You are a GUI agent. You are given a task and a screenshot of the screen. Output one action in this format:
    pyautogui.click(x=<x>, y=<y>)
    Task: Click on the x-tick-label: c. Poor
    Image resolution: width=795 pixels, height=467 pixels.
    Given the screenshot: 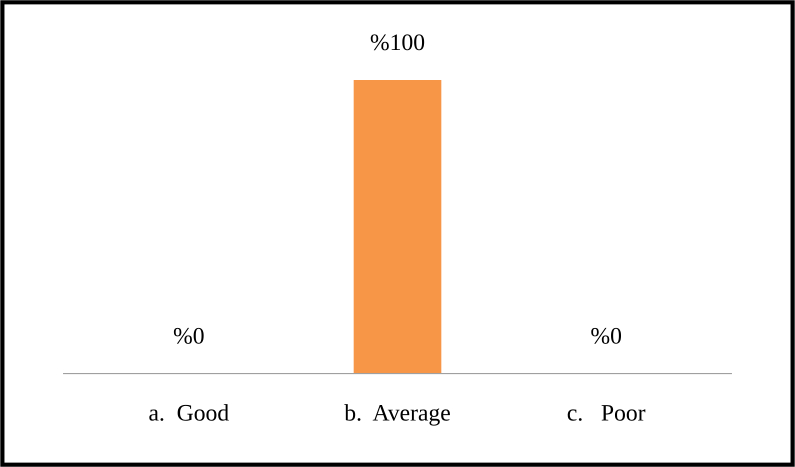 What is the action you would take?
    pyautogui.click(x=607, y=413)
    